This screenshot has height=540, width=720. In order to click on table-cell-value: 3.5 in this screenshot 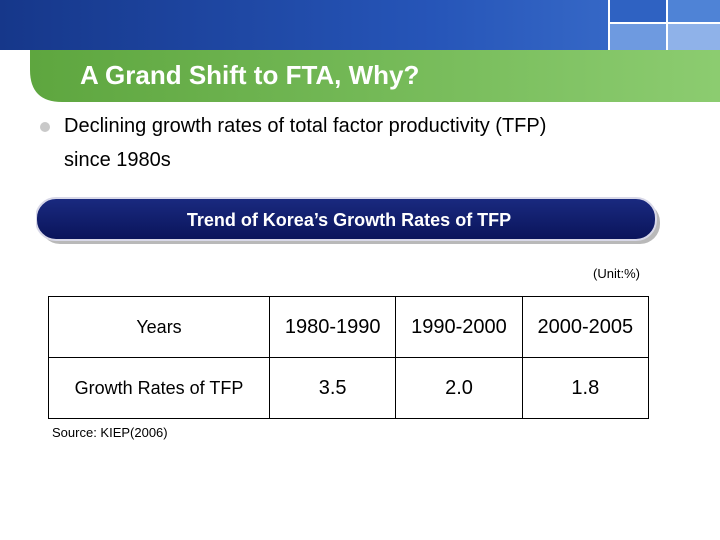, I will do `click(332, 388)`.